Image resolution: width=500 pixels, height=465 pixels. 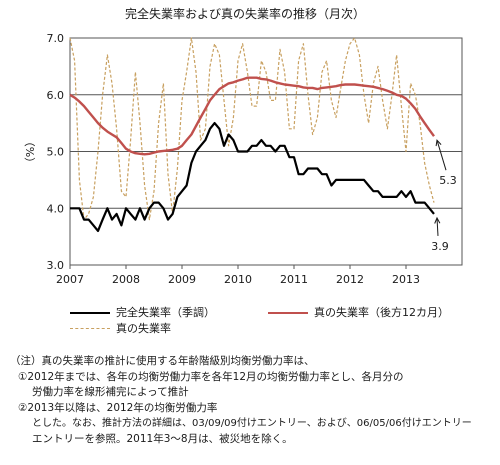 What do you see at coordinates (56, 265) in the screenshot?
I see `y-tick-label: 3.0` at bounding box center [56, 265].